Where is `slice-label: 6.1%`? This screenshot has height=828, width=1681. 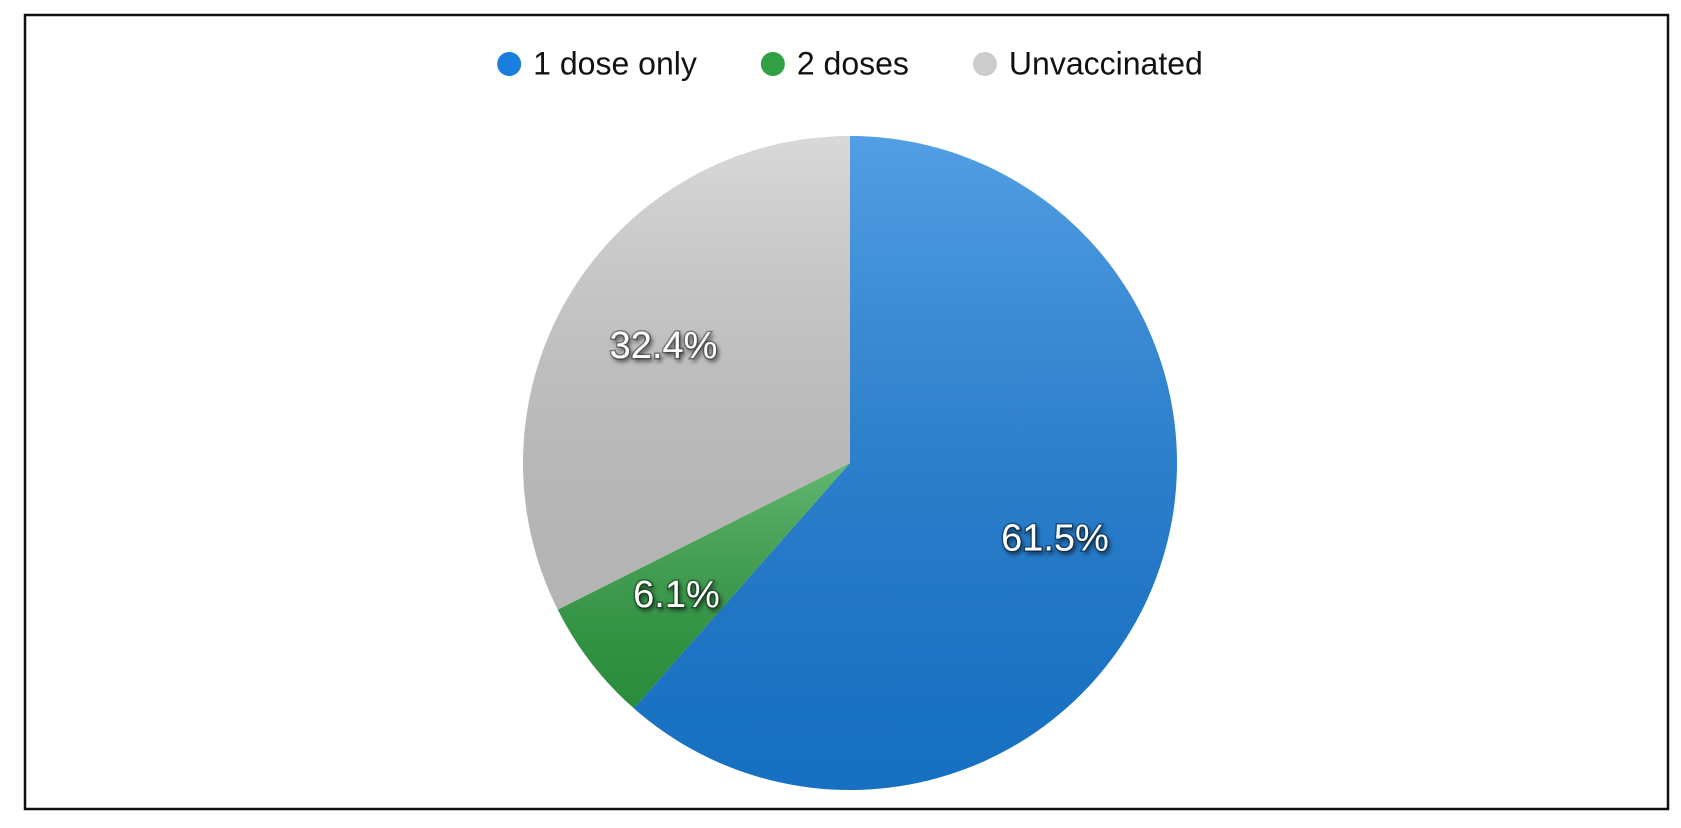 slice-label: 6.1% is located at coordinates (676, 595).